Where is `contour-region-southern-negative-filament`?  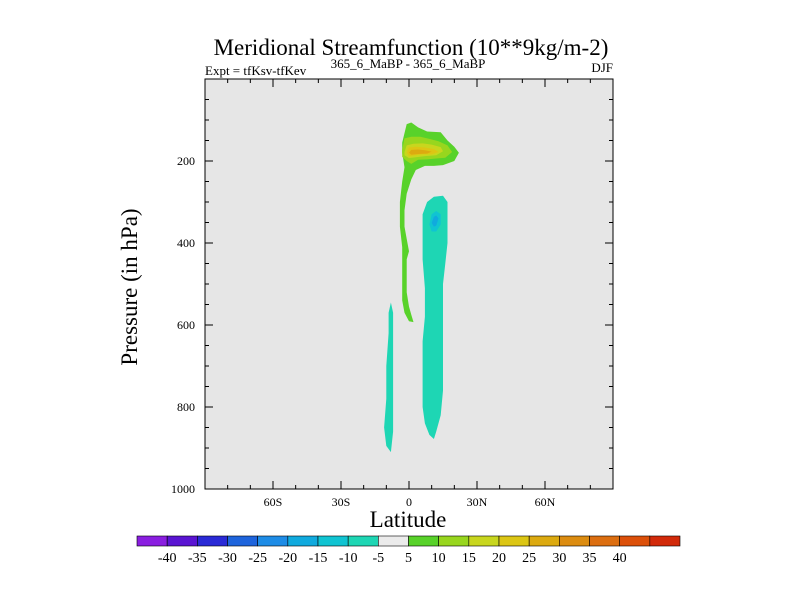
contour-region-southern-negative-filament is located at coordinates (389, 377).